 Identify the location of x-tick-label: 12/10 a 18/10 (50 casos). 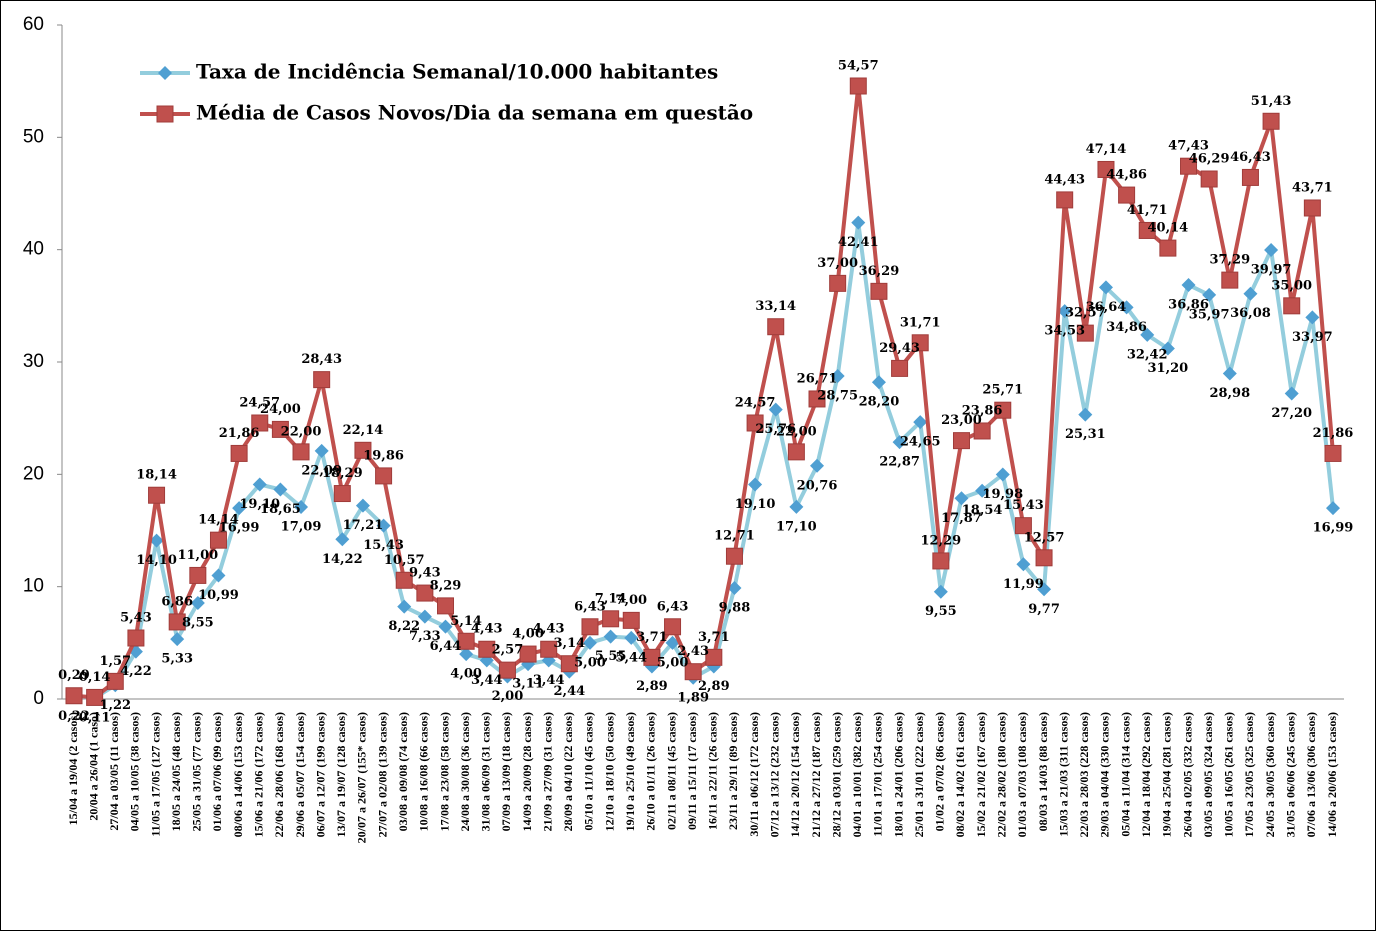
(609, 771).